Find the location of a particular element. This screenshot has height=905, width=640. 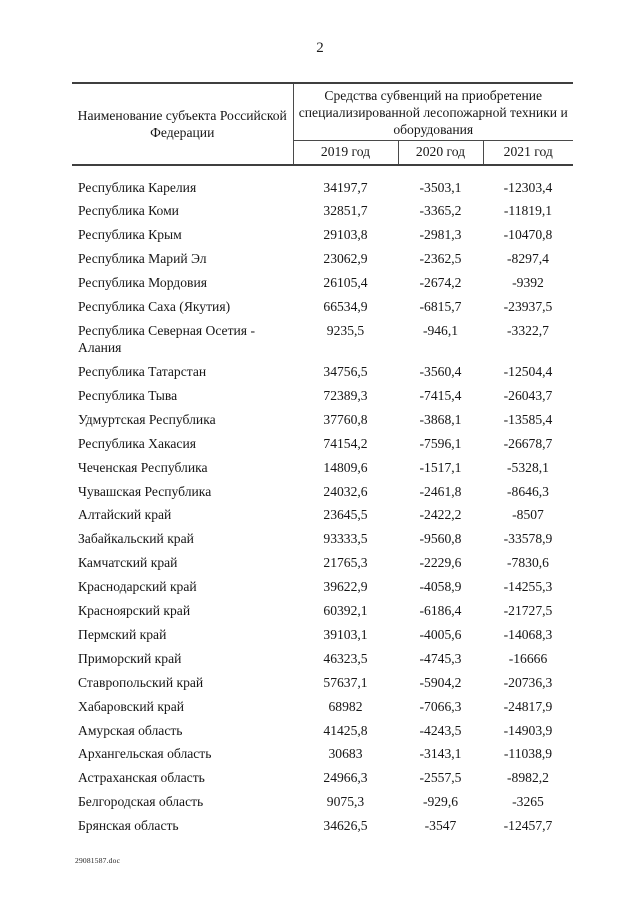

region-name-cell: Краснодарский край is located at coordinates (137, 587).